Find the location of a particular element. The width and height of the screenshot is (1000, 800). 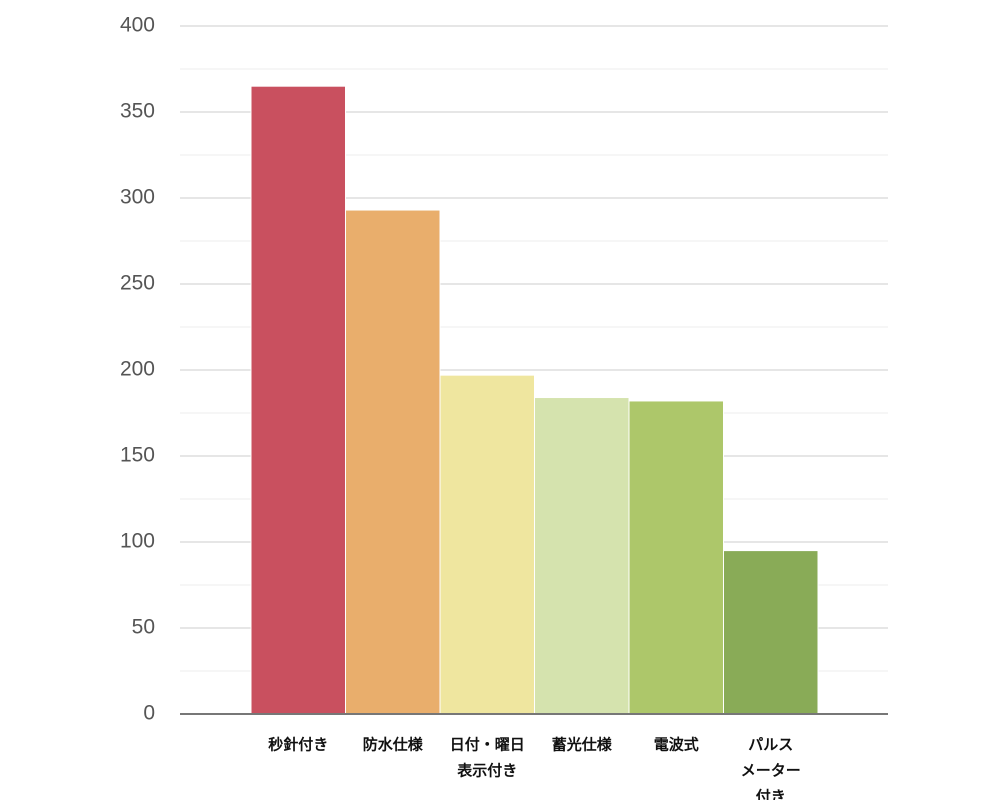

y-tick-label: 50 is located at coordinates (143, 627).